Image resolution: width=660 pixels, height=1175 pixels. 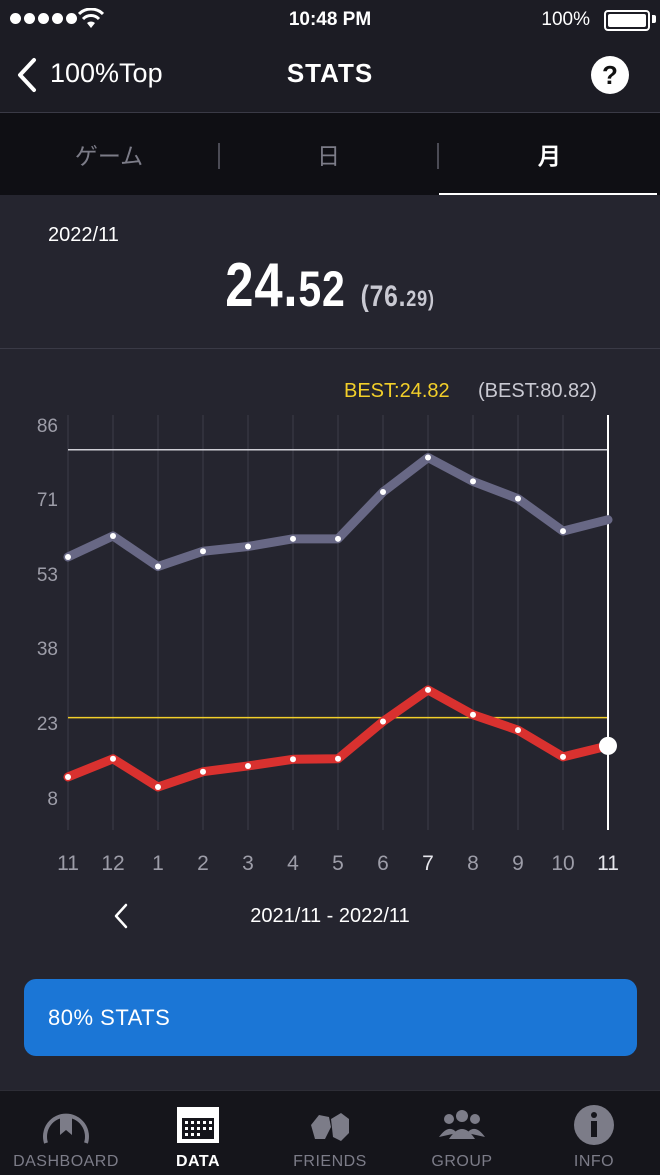 What do you see at coordinates (66, 1161) in the screenshot?
I see `tab-dashboard-label: DASHBOARD` at bounding box center [66, 1161].